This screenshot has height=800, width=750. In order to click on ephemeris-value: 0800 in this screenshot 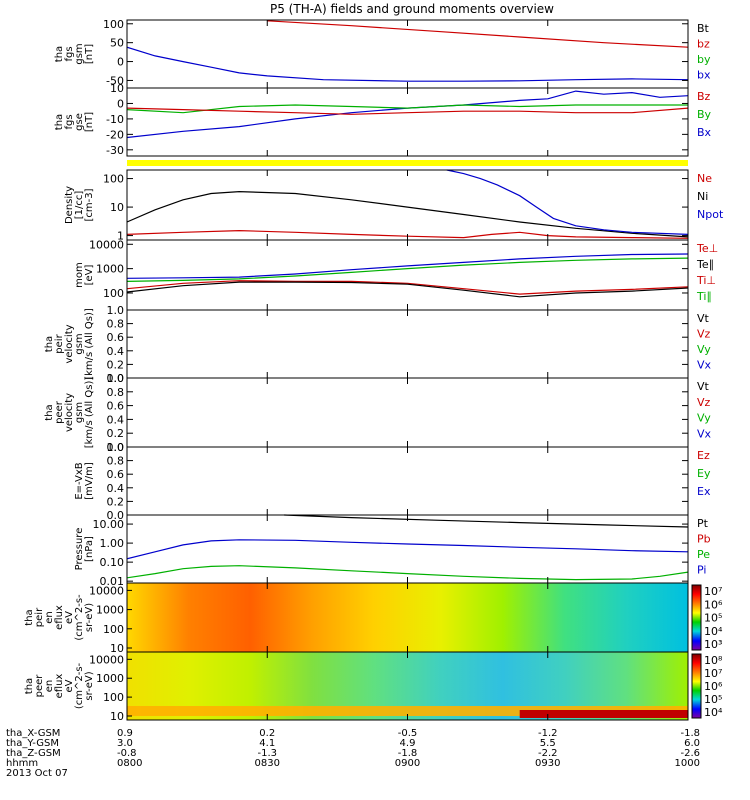, I will do `click(129, 763)`.